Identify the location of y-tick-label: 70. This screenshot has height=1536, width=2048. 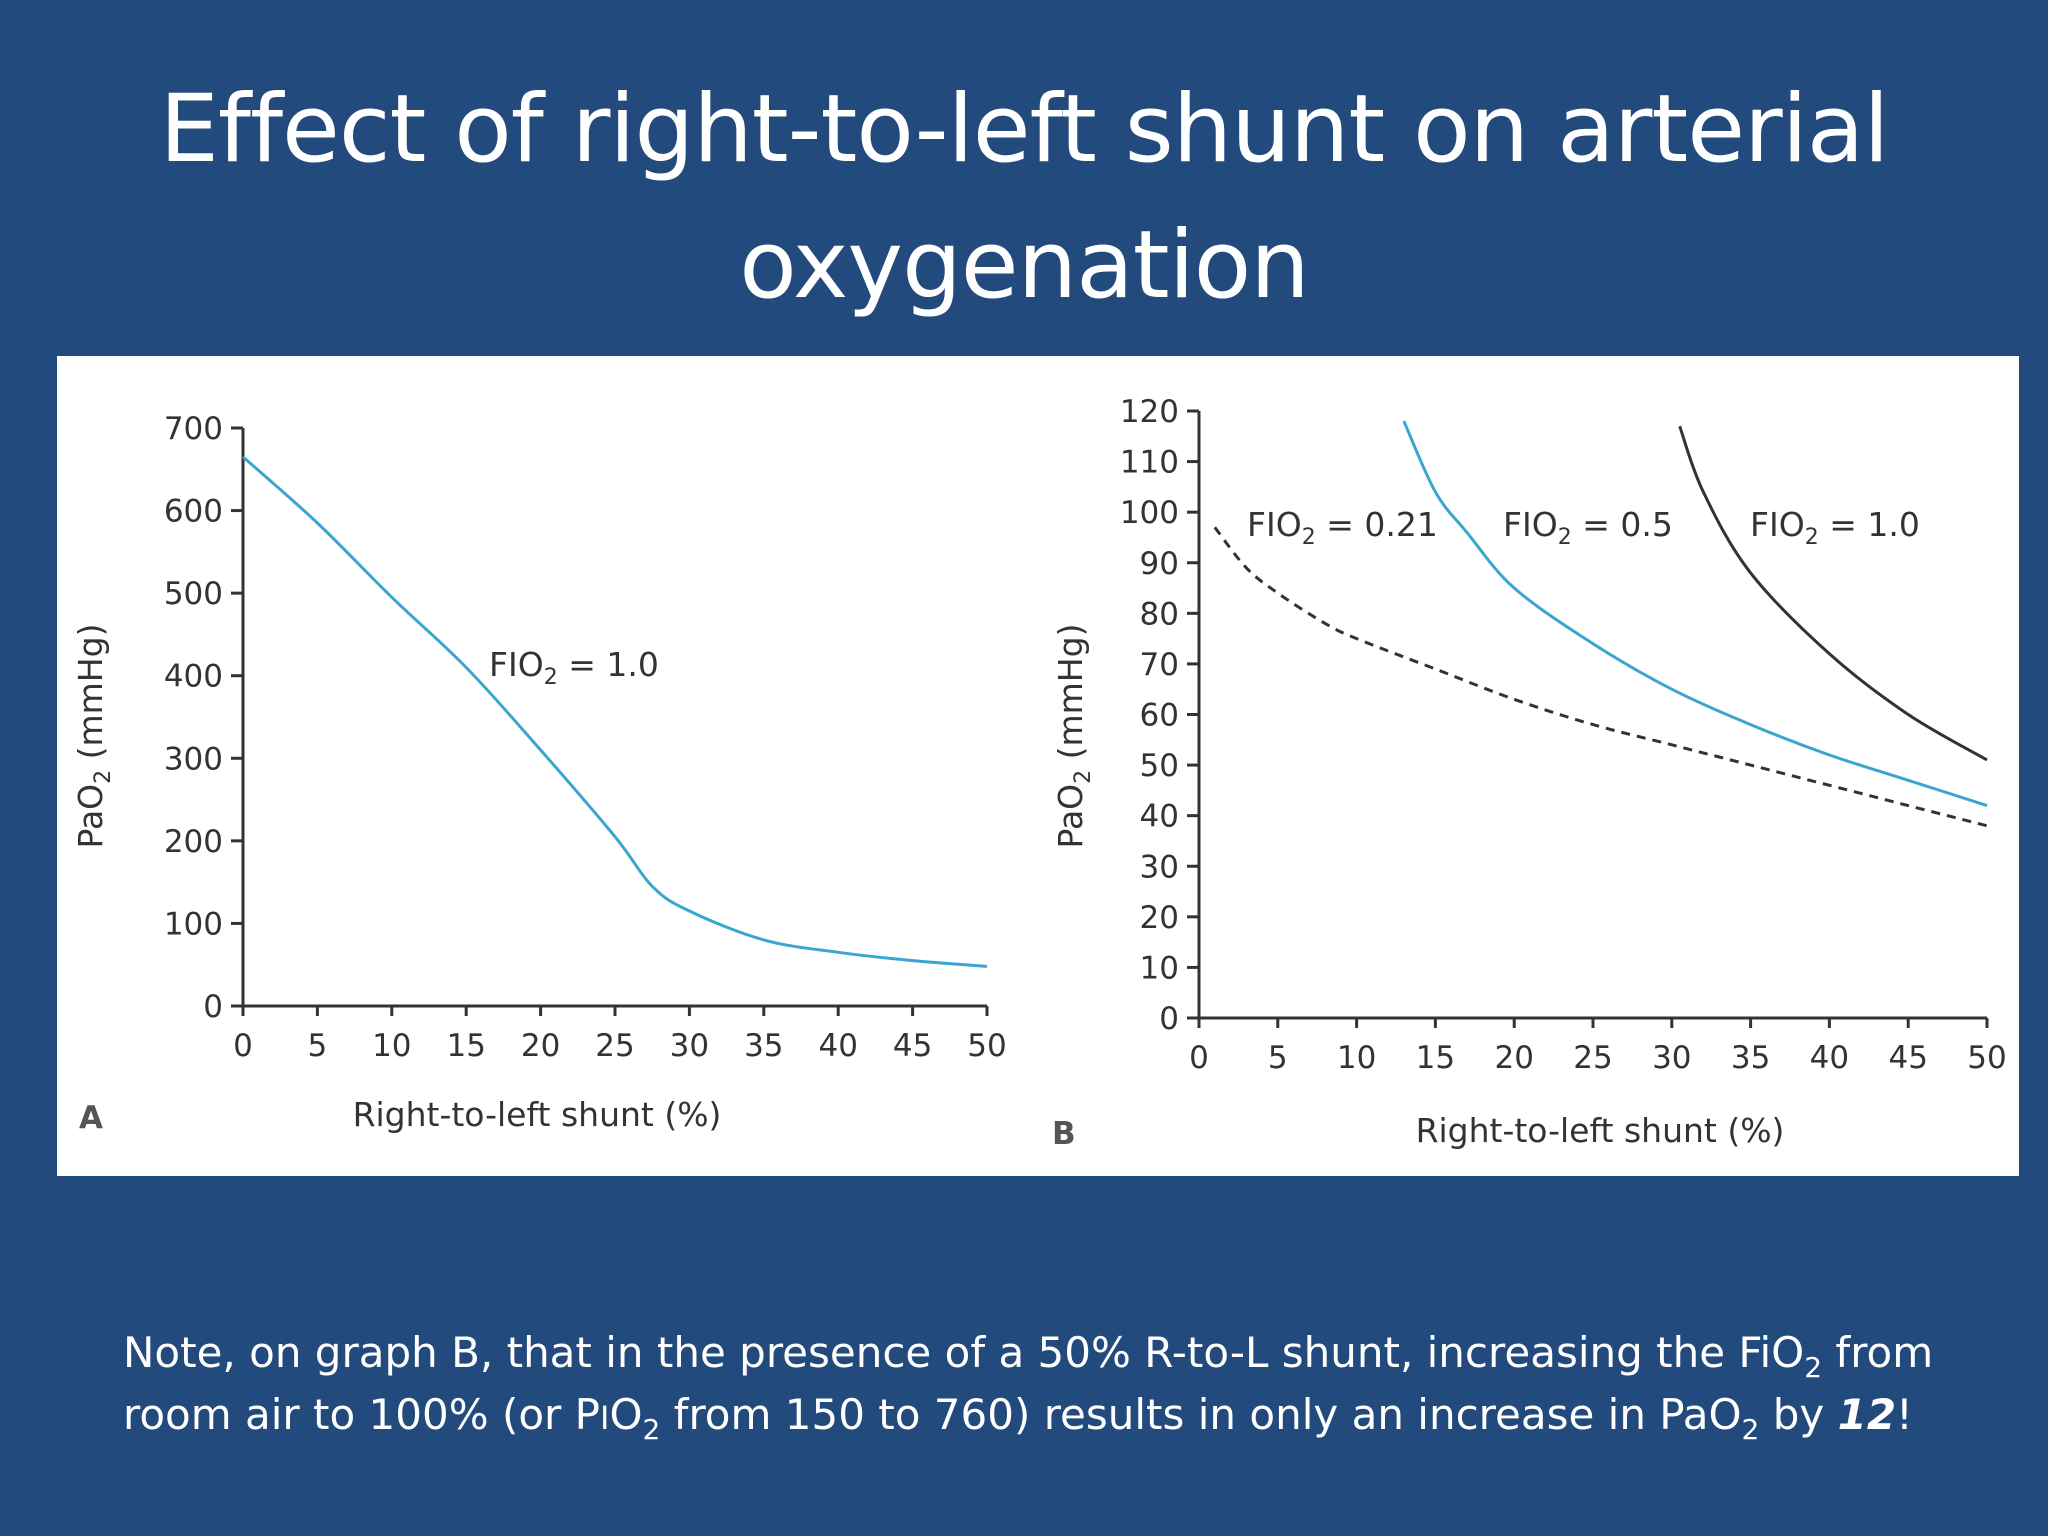
(1159, 665).